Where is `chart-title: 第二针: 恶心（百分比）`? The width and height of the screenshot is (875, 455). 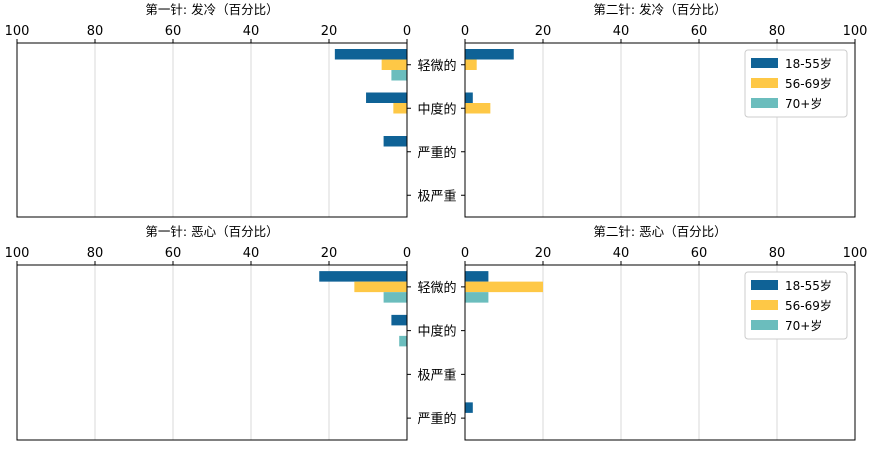 chart-title: 第二针: 恶心（百分比） is located at coordinates (659, 231).